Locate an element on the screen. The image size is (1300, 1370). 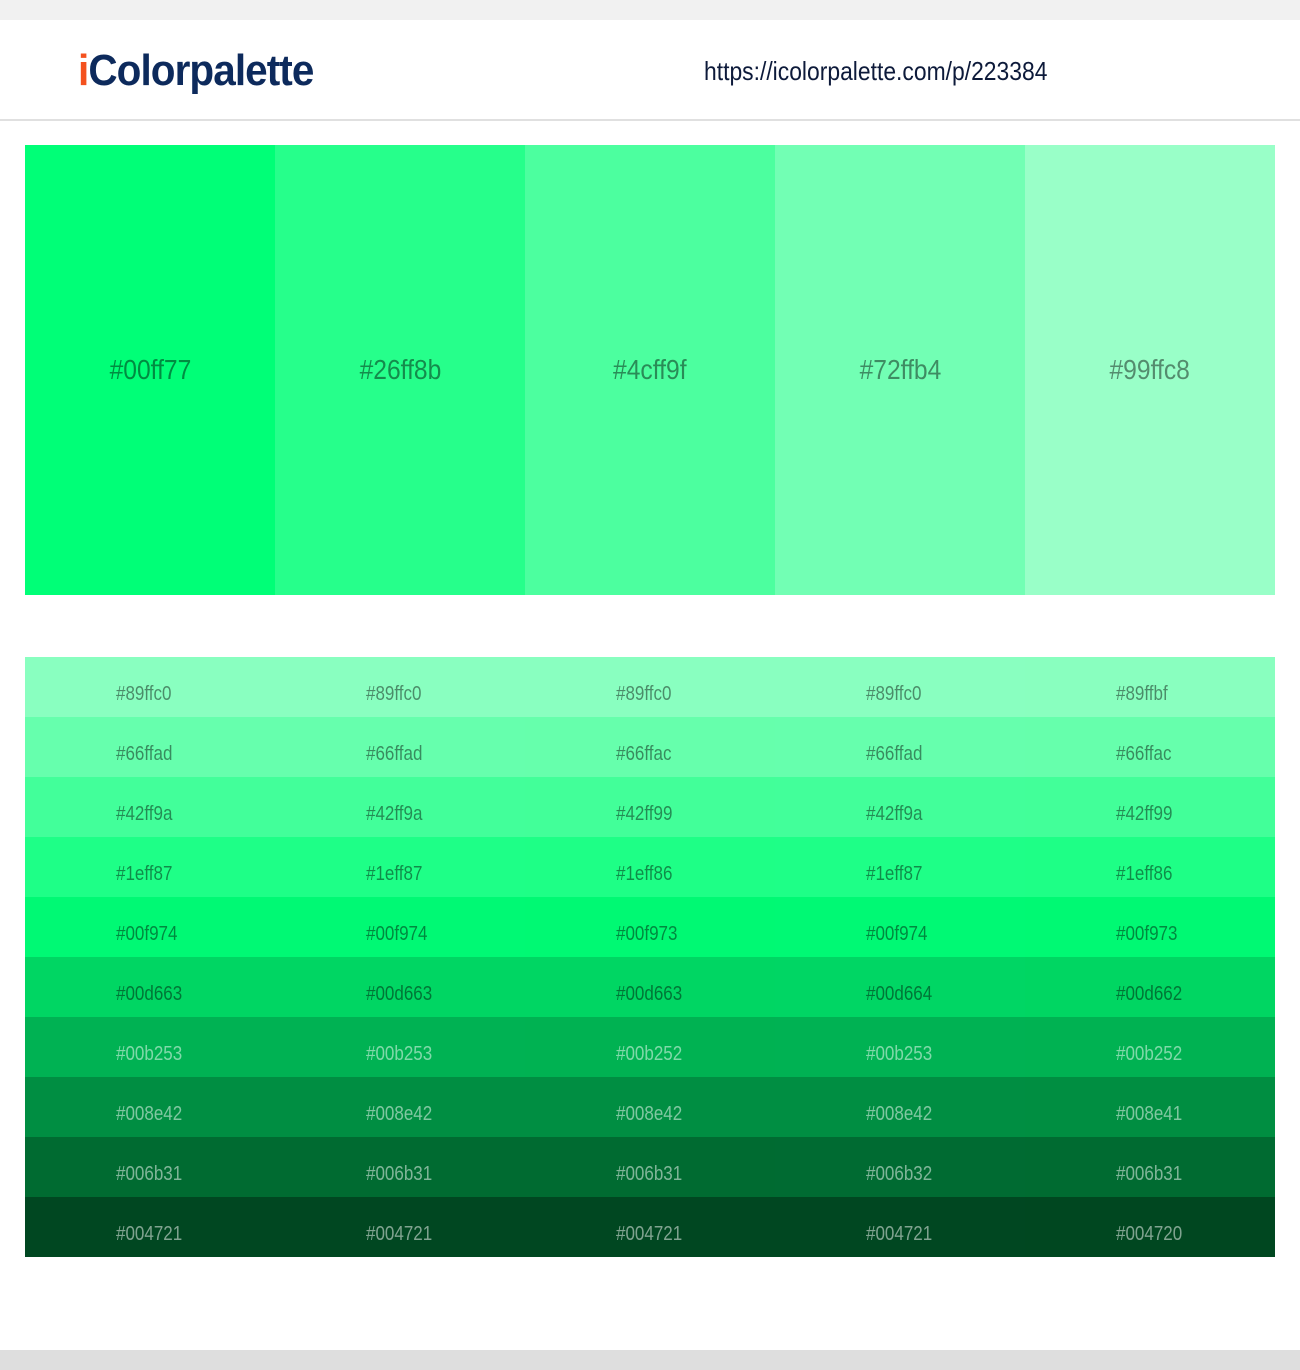
shade-hex-label: #008e41 is located at coordinates (1149, 1114).